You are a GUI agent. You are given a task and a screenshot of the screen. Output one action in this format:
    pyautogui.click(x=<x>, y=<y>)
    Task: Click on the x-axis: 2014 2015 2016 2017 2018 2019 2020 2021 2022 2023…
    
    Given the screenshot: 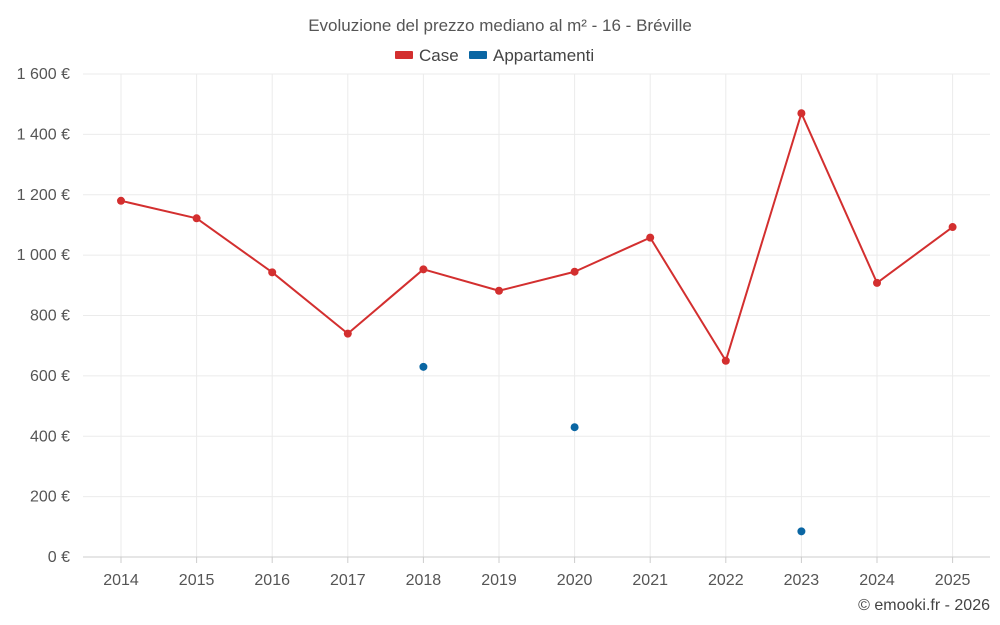 What is the action you would take?
    pyautogui.click(x=536, y=572)
    